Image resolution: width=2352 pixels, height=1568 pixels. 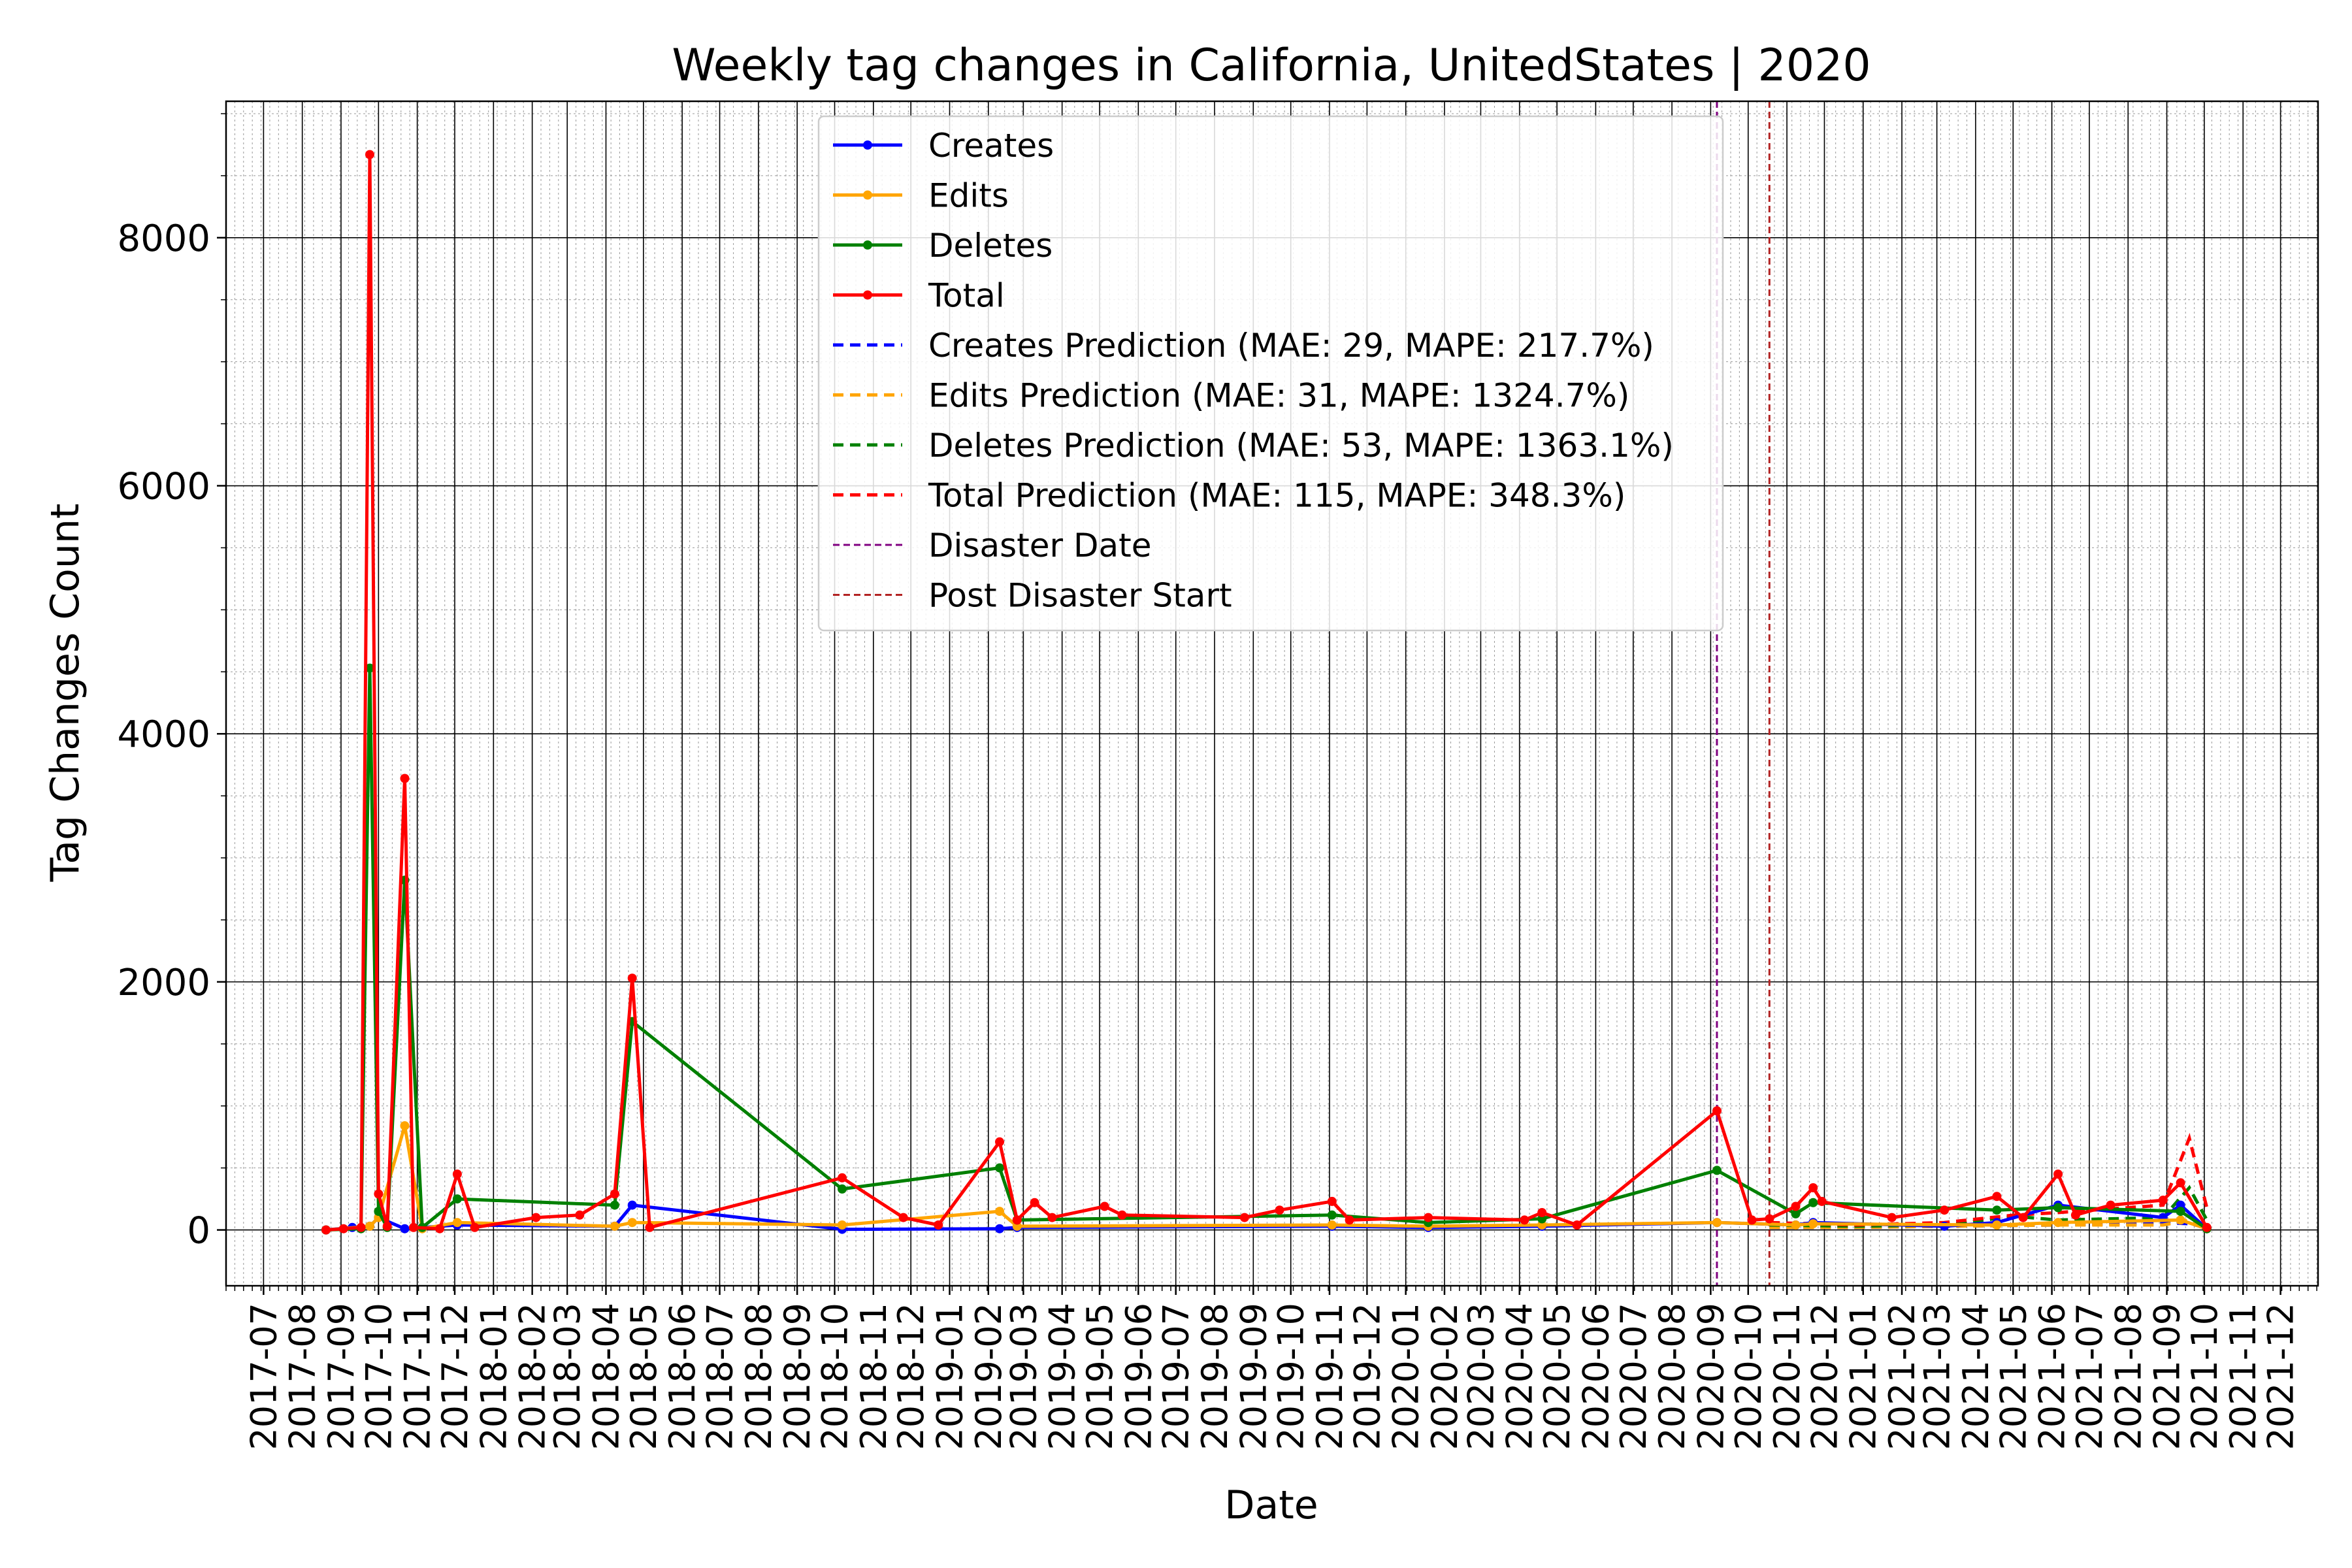 I want to click on x-tick-label: 2018-05, so click(x=643, y=1376).